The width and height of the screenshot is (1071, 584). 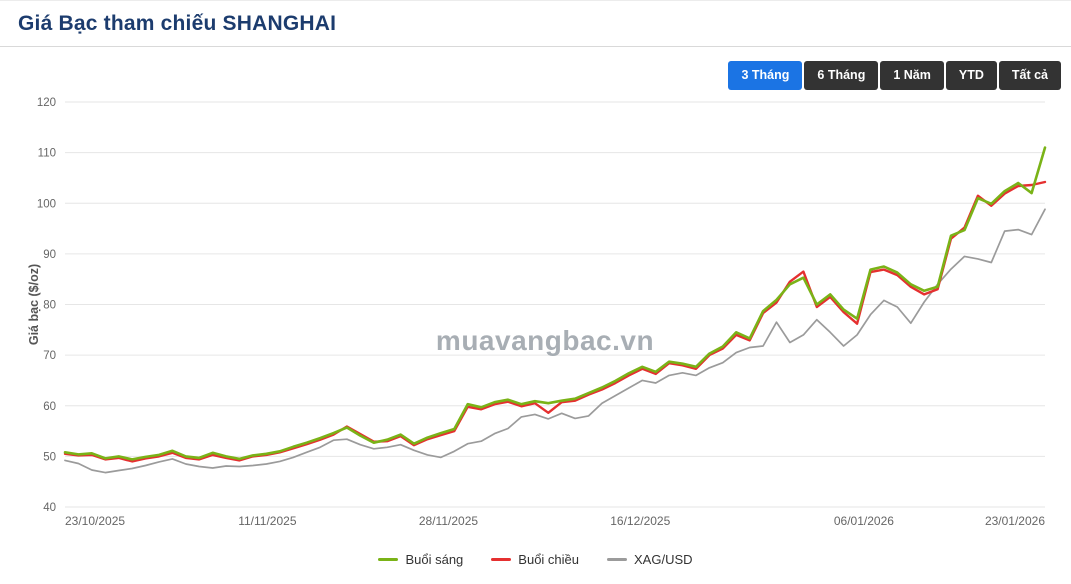 I want to click on y-tick-label: 110, so click(x=47, y=154).